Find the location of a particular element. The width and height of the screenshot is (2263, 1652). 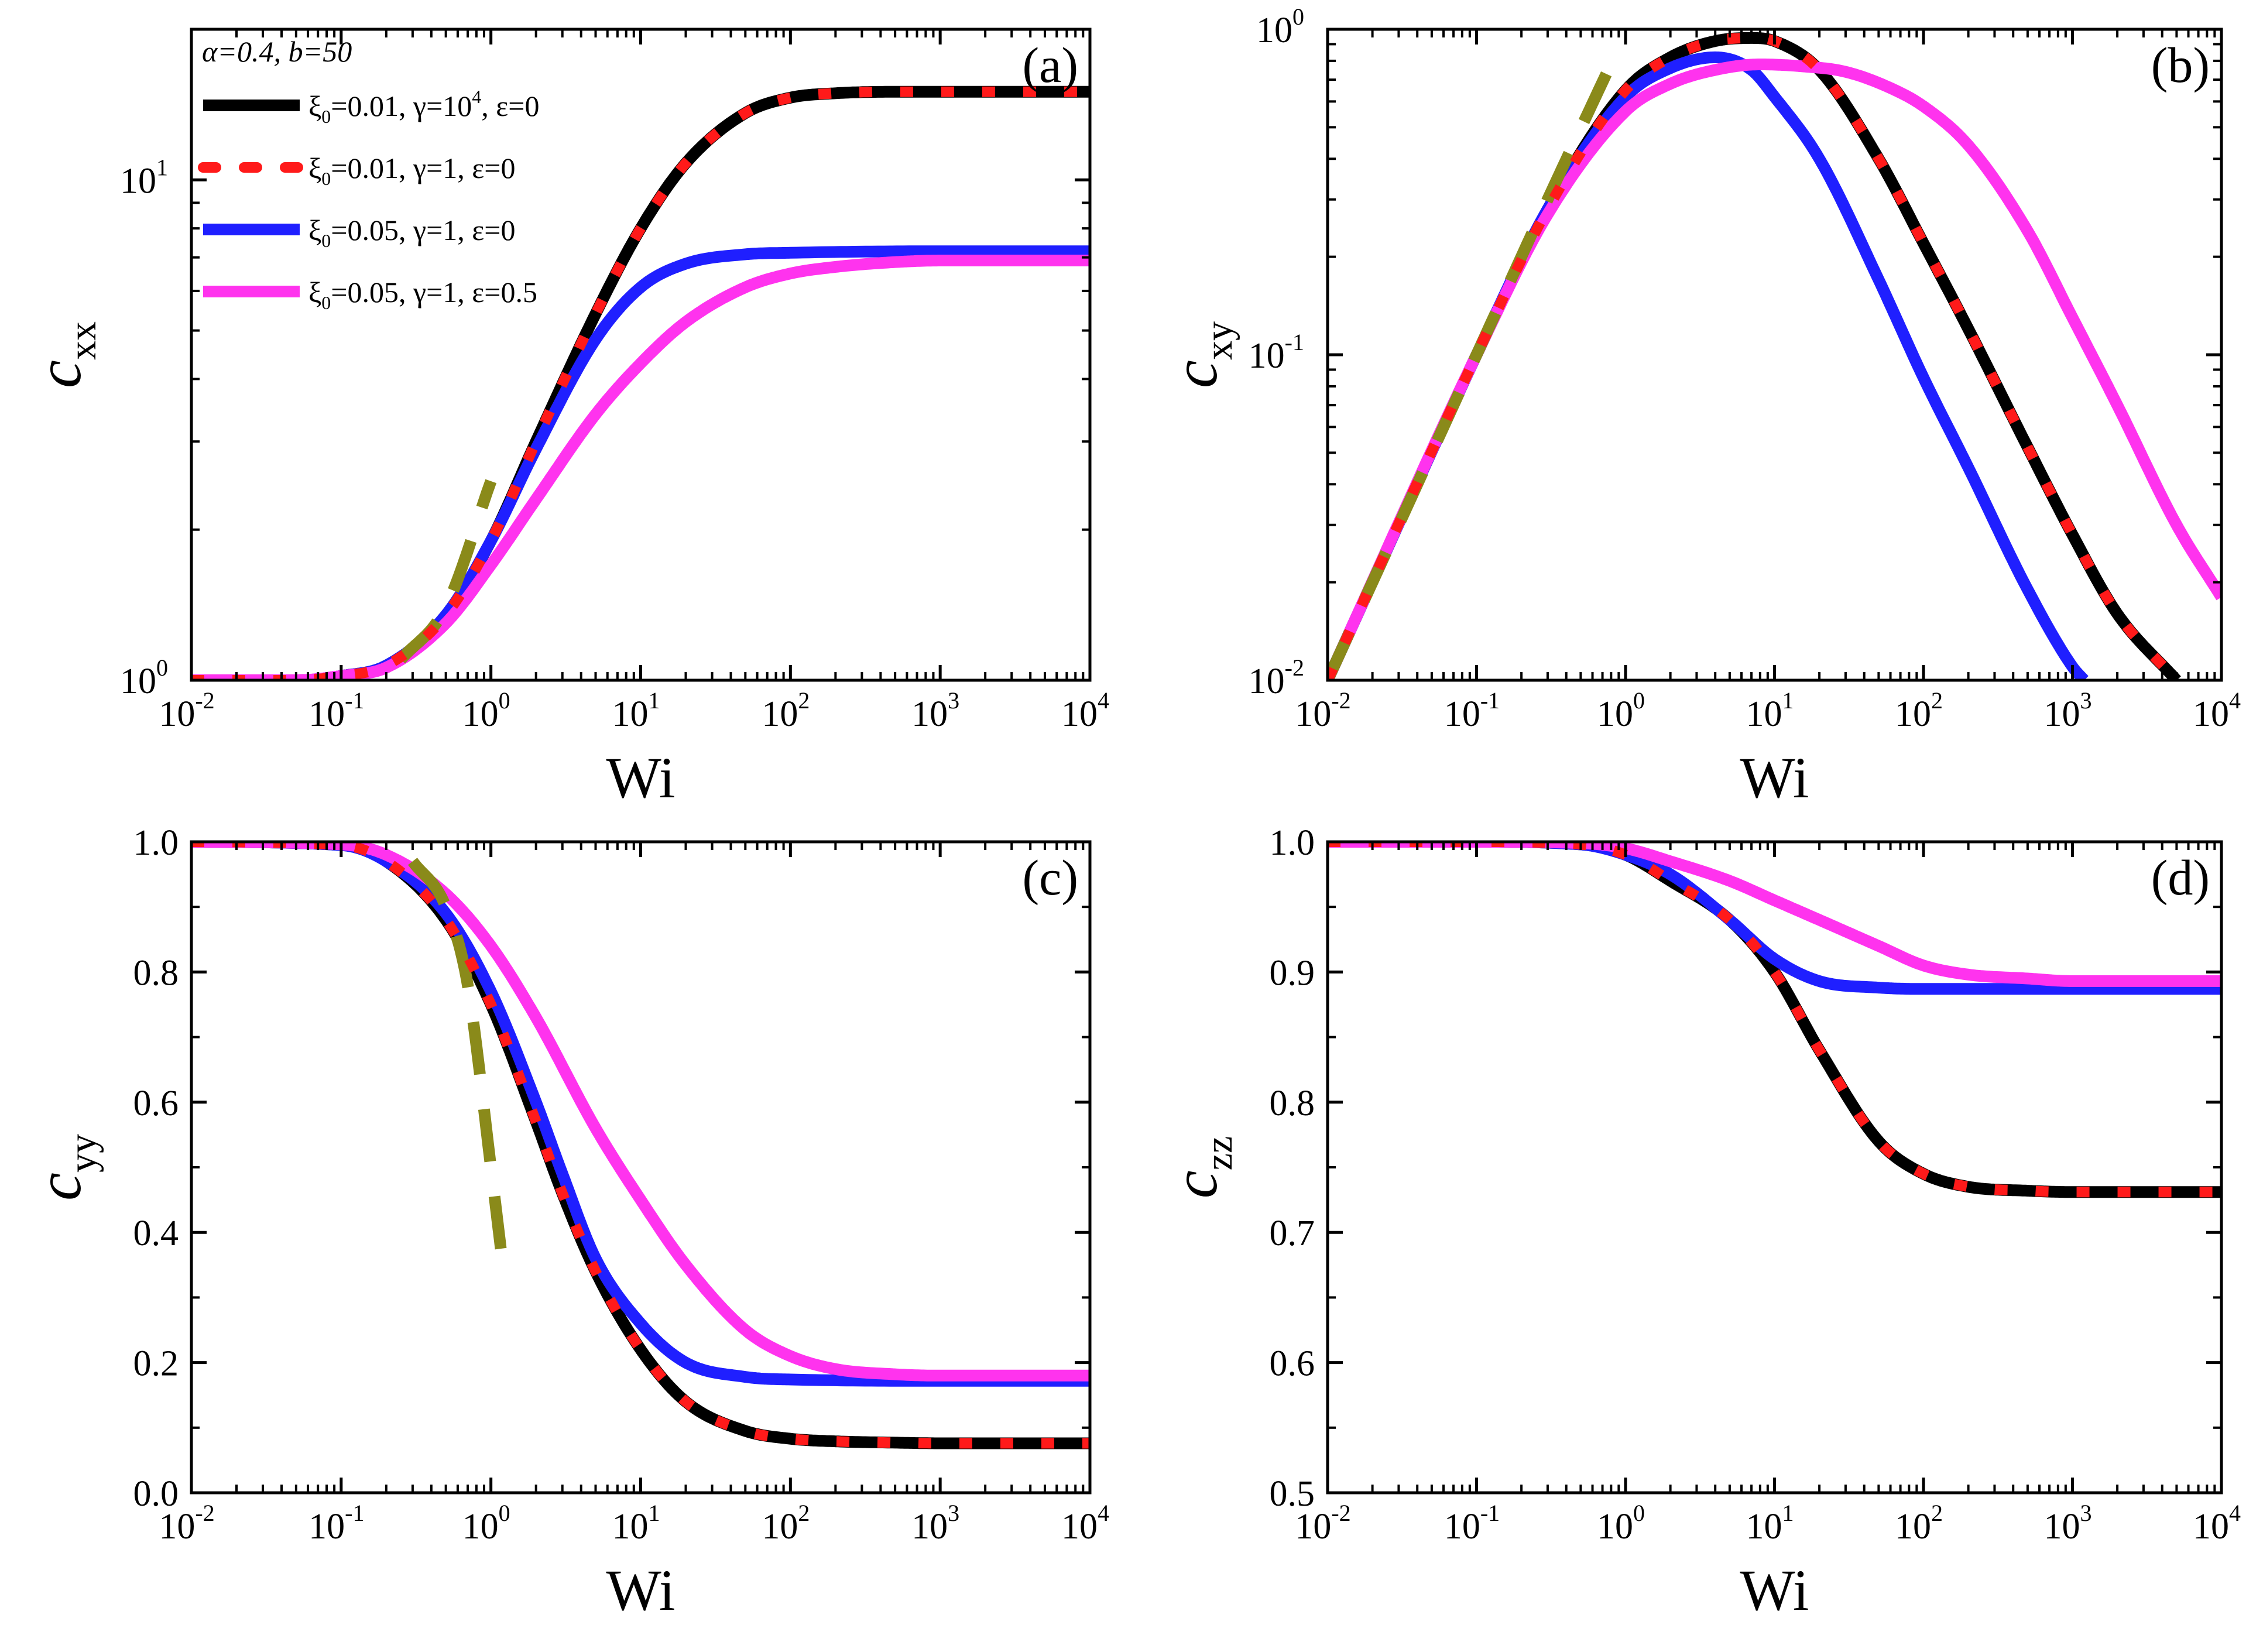

legend-header: α=0.4, b=50 is located at coordinates (277, 51).